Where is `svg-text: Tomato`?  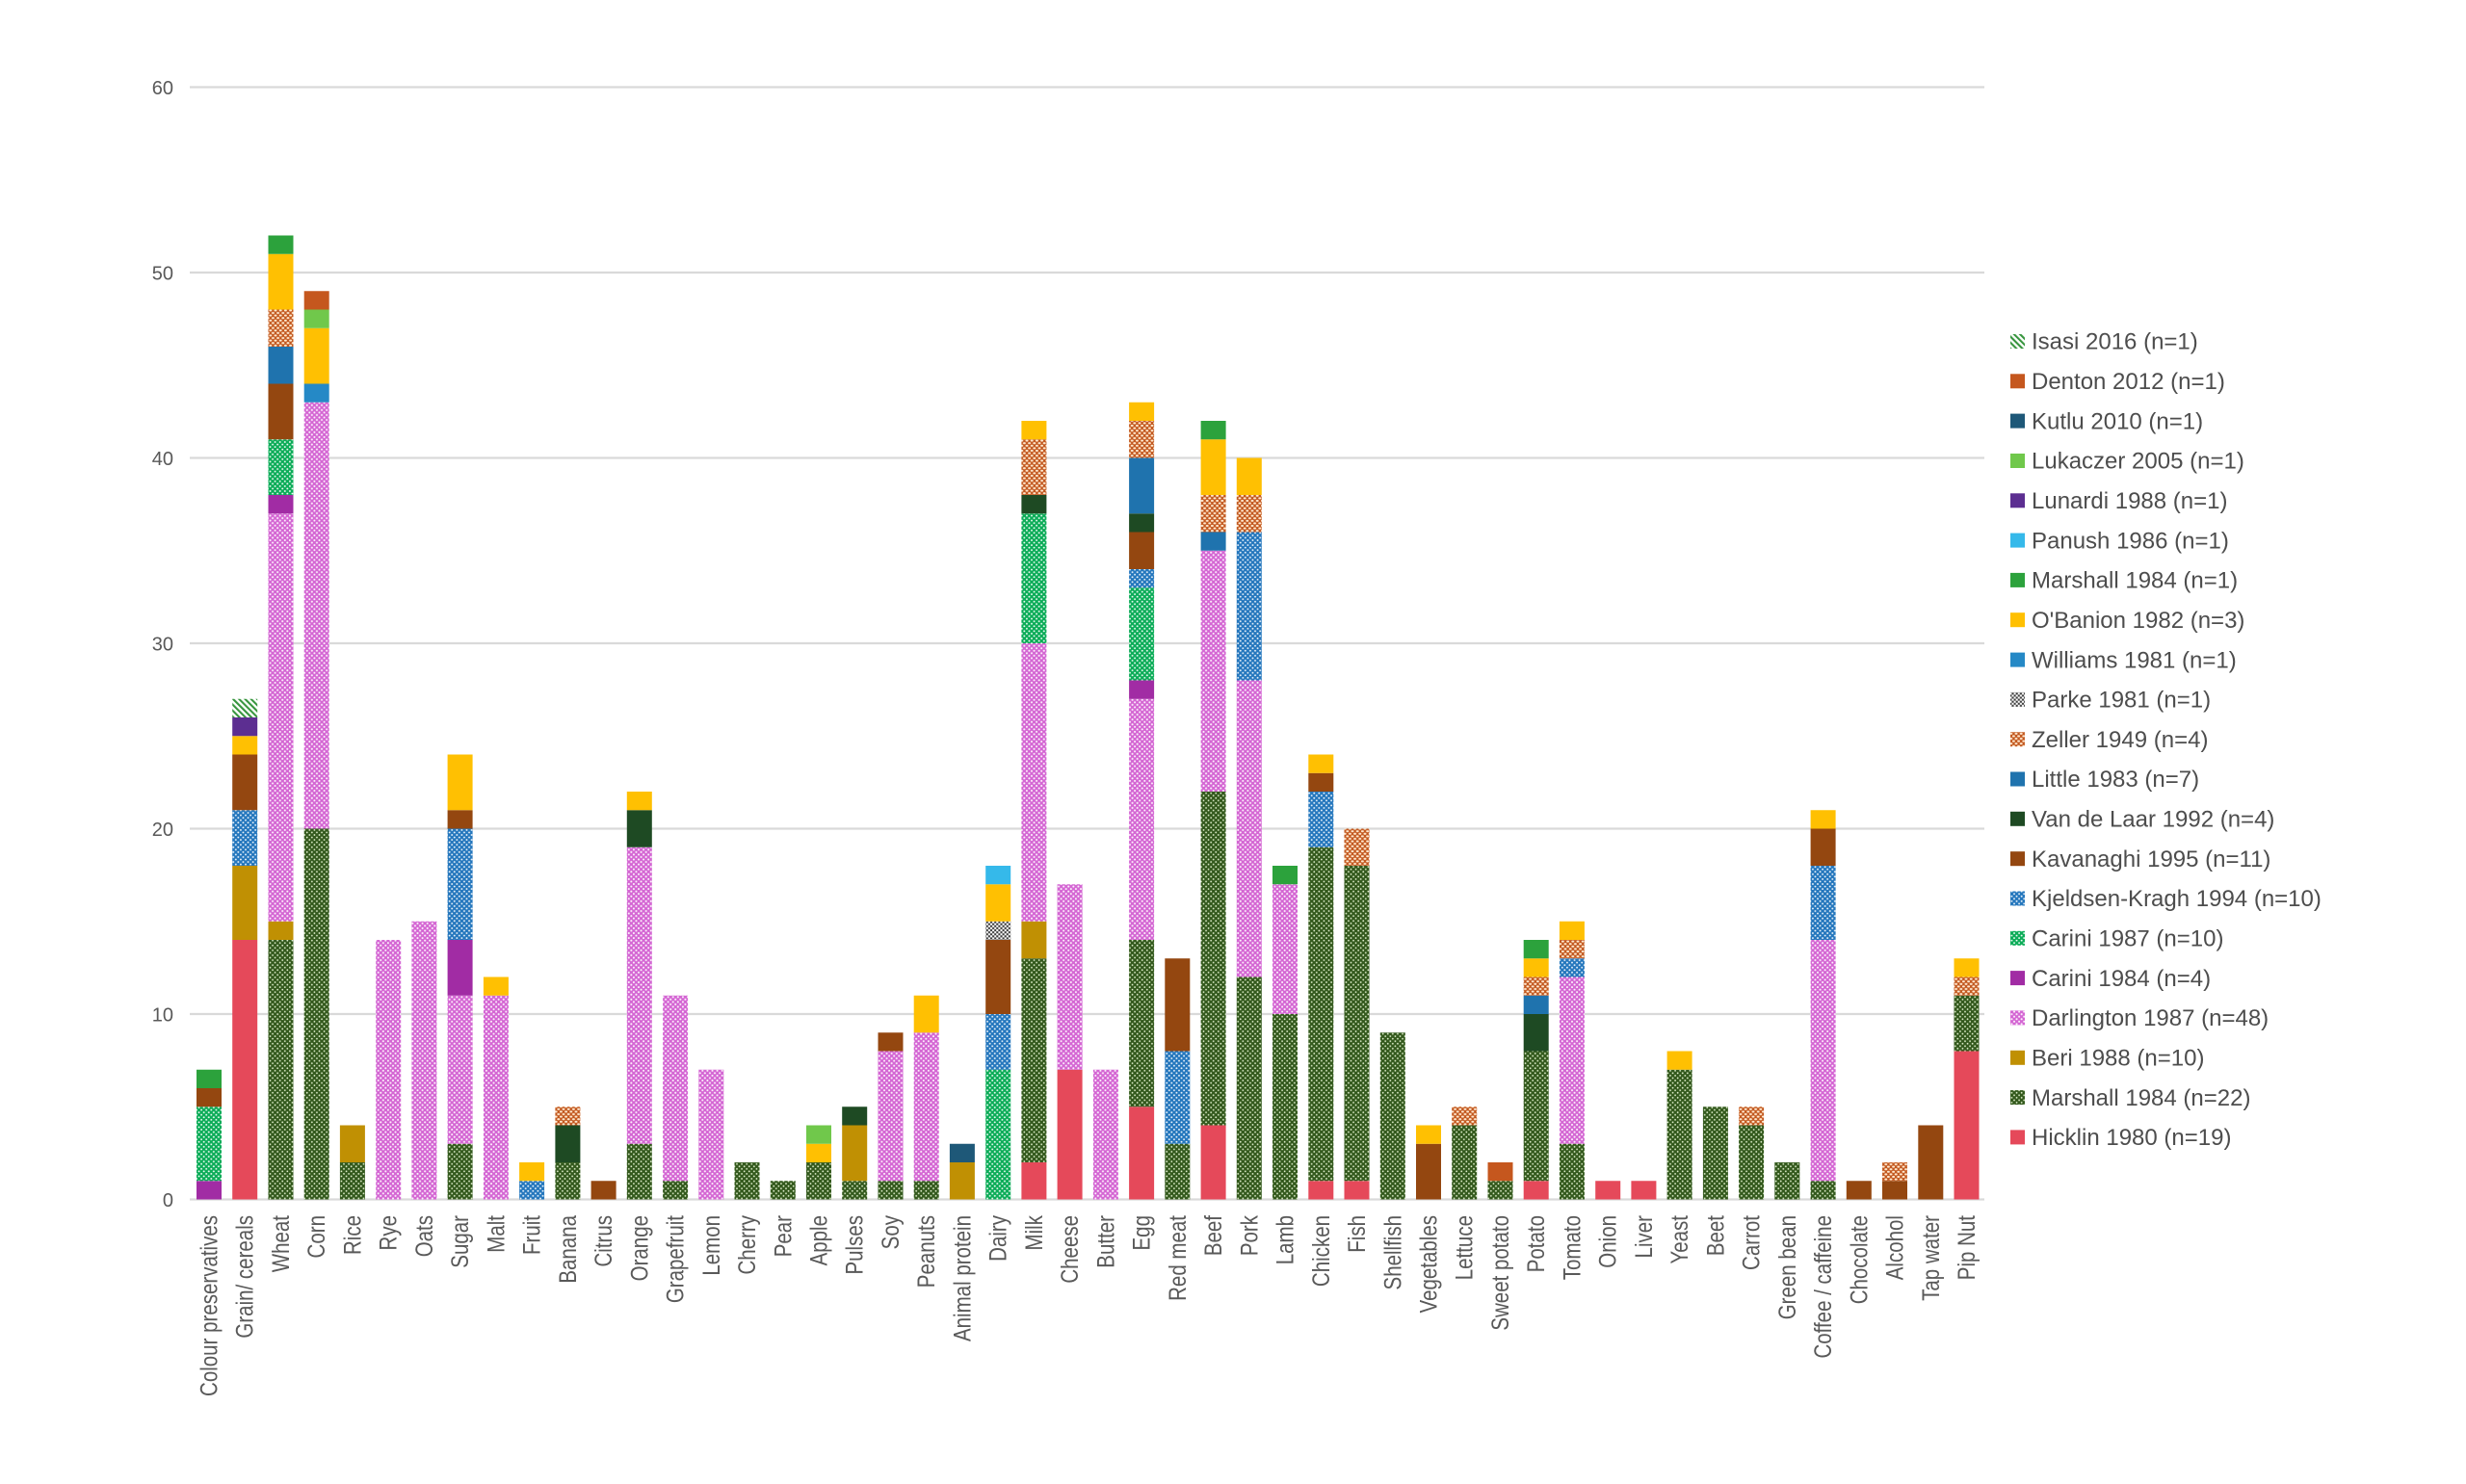 svg-text: Tomato is located at coordinates (1571, 1248).